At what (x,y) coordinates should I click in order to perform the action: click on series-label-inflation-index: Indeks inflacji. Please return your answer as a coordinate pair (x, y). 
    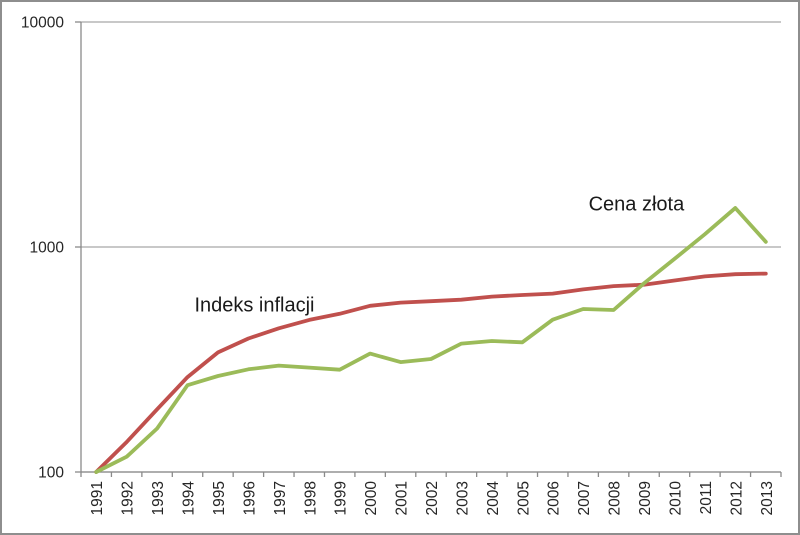
    Looking at the image, I should click on (254, 305).